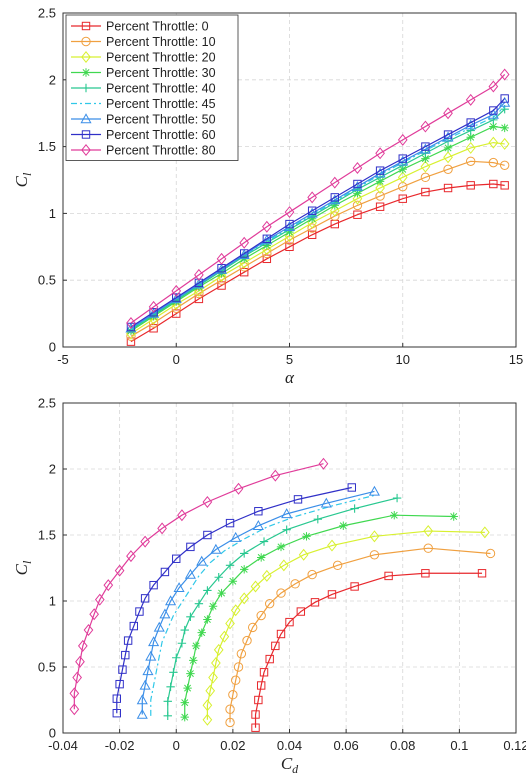 The height and width of the screenshot is (776, 526). Describe the element at coordinates (23, 179) in the screenshot. I see `y-axis-label: Cl` at that location.